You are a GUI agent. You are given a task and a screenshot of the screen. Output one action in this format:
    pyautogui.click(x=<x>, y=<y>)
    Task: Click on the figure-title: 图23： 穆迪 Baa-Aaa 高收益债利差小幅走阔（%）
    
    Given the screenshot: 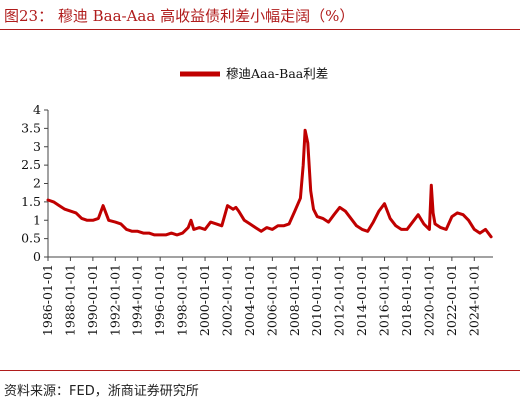 What is the action you would take?
    pyautogui.click(x=179, y=16)
    